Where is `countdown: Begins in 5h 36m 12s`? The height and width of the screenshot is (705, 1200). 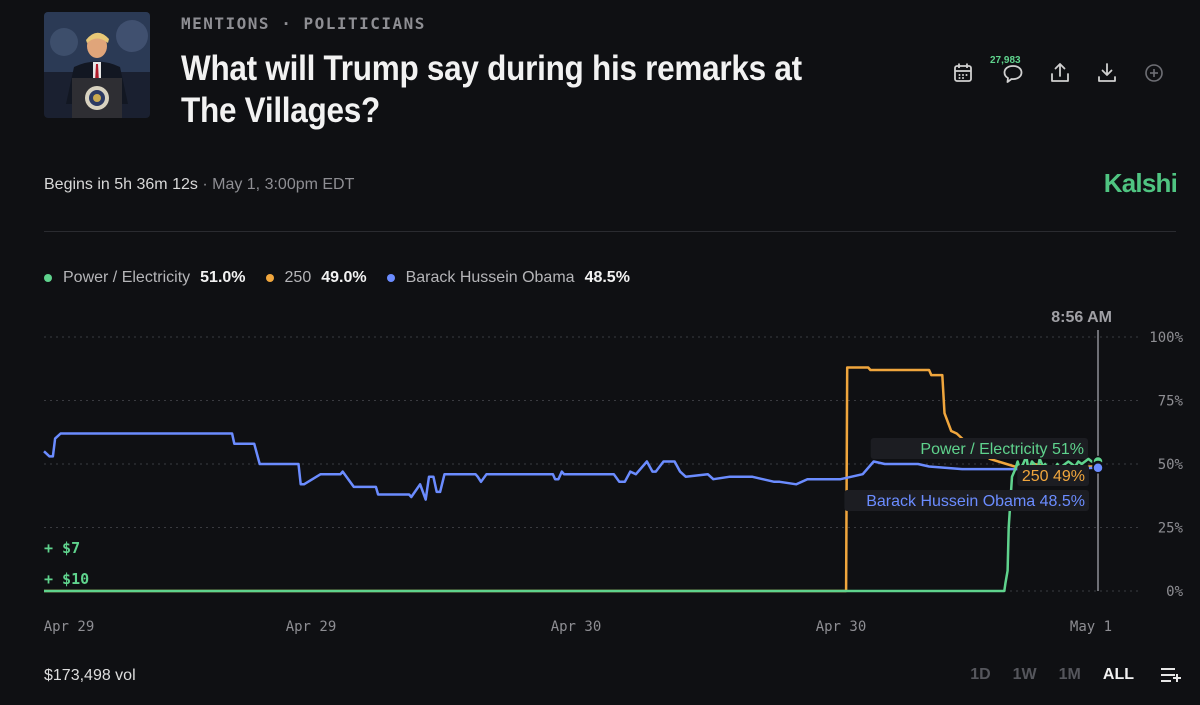
countdown: Begins in 5h 36m 12s is located at coordinates (121, 184).